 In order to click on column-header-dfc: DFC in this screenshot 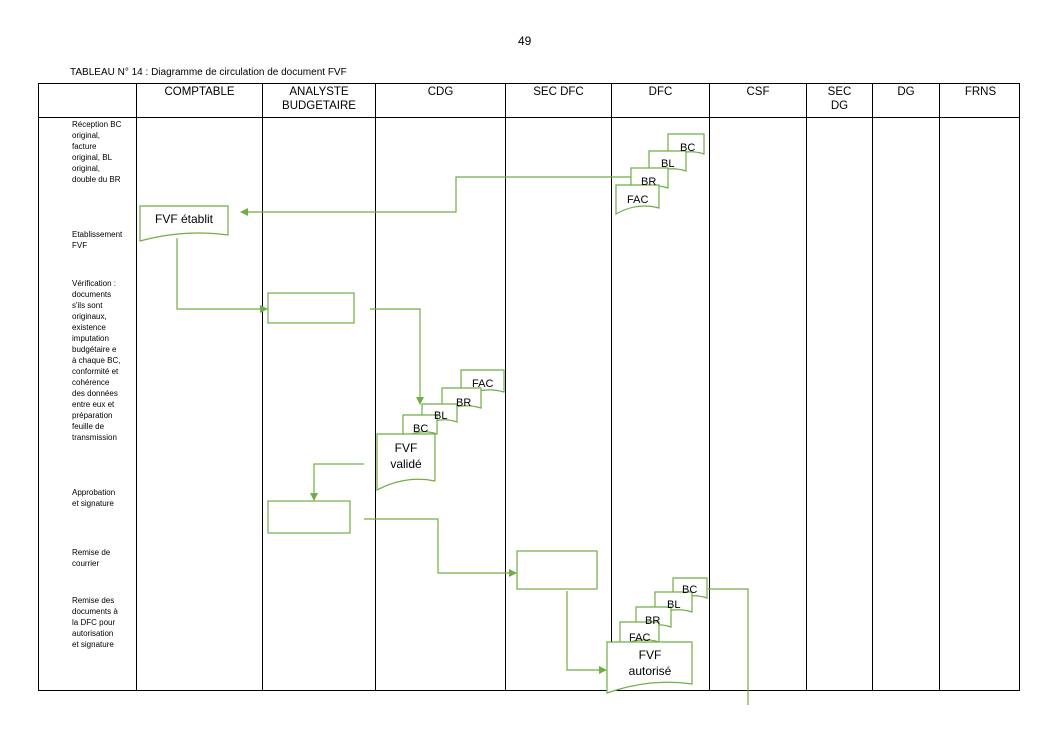, I will do `click(660, 92)`.